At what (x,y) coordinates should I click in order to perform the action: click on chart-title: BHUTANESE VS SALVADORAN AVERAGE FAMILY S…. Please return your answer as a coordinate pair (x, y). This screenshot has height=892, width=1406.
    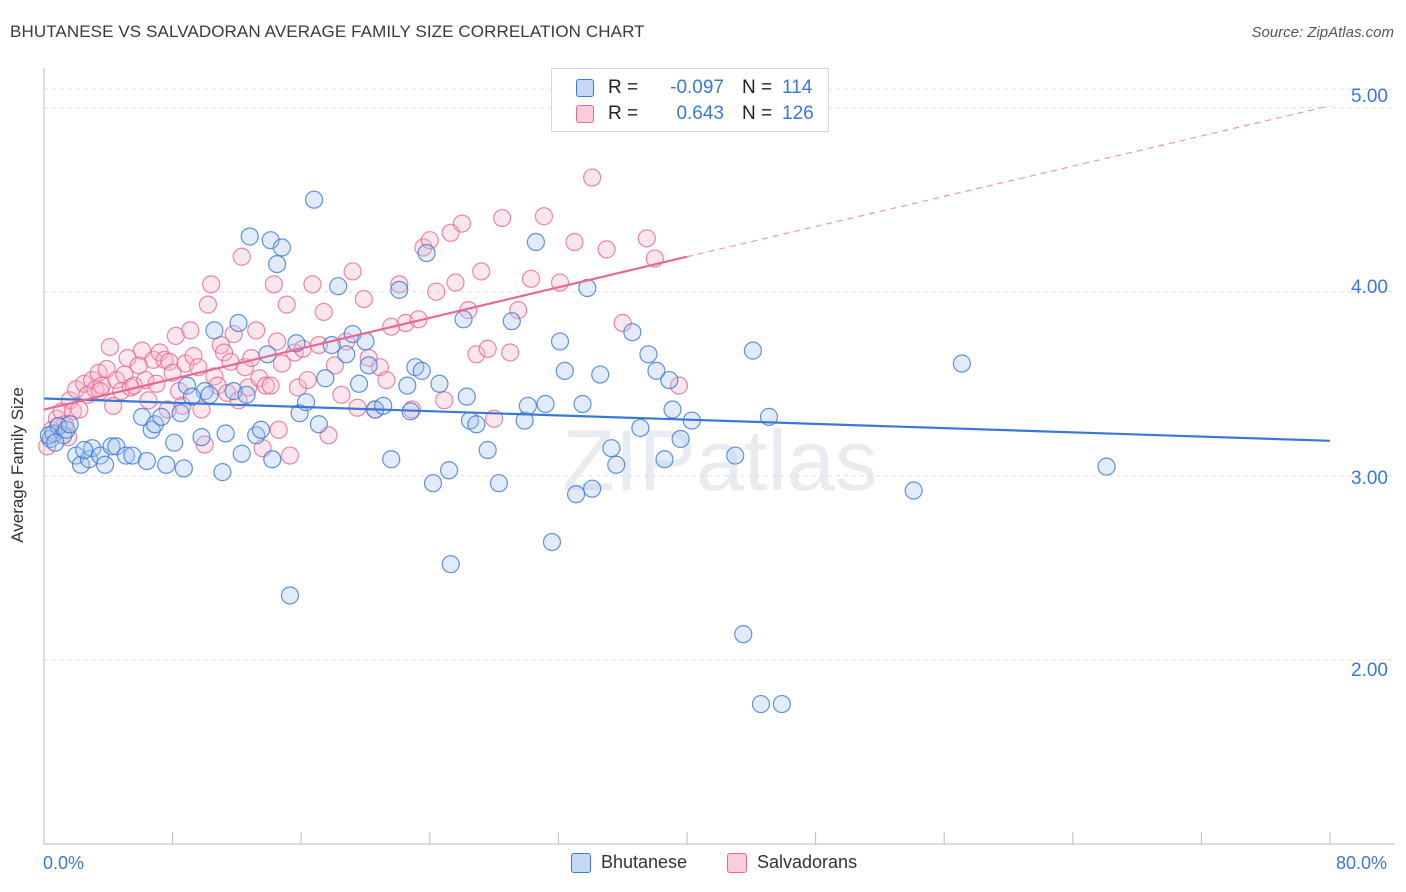
    Looking at the image, I should click on (327, 31).